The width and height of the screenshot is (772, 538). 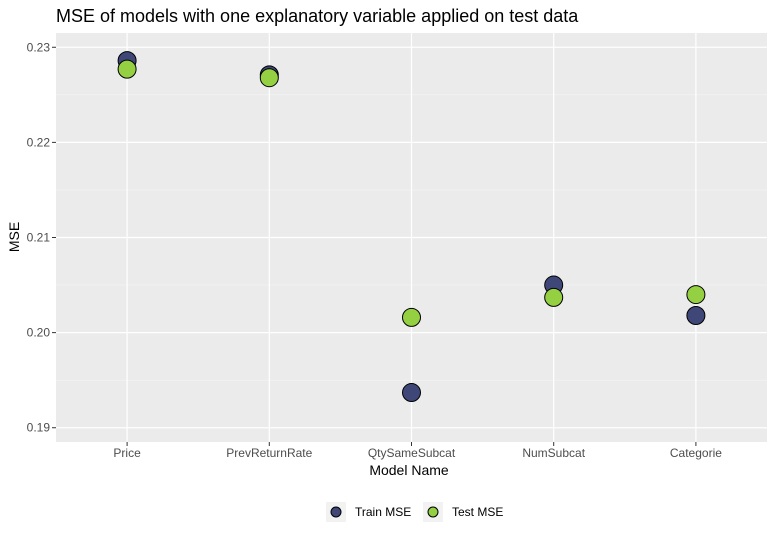 What do you see at coordinates (39, 333) in the screenshot?
I see `y-tick-label: 0.20` at bounding box center [39, 333].